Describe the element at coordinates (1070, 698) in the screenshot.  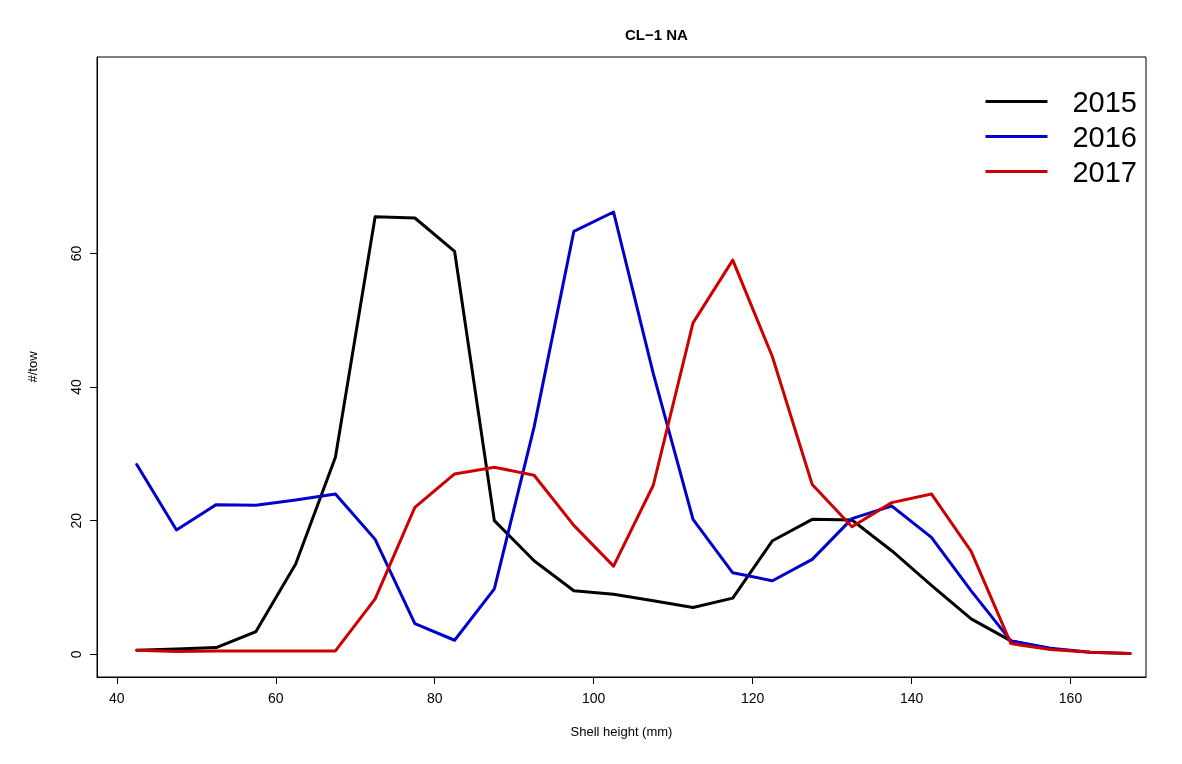
I see `x-tick-label: 160` at that location.